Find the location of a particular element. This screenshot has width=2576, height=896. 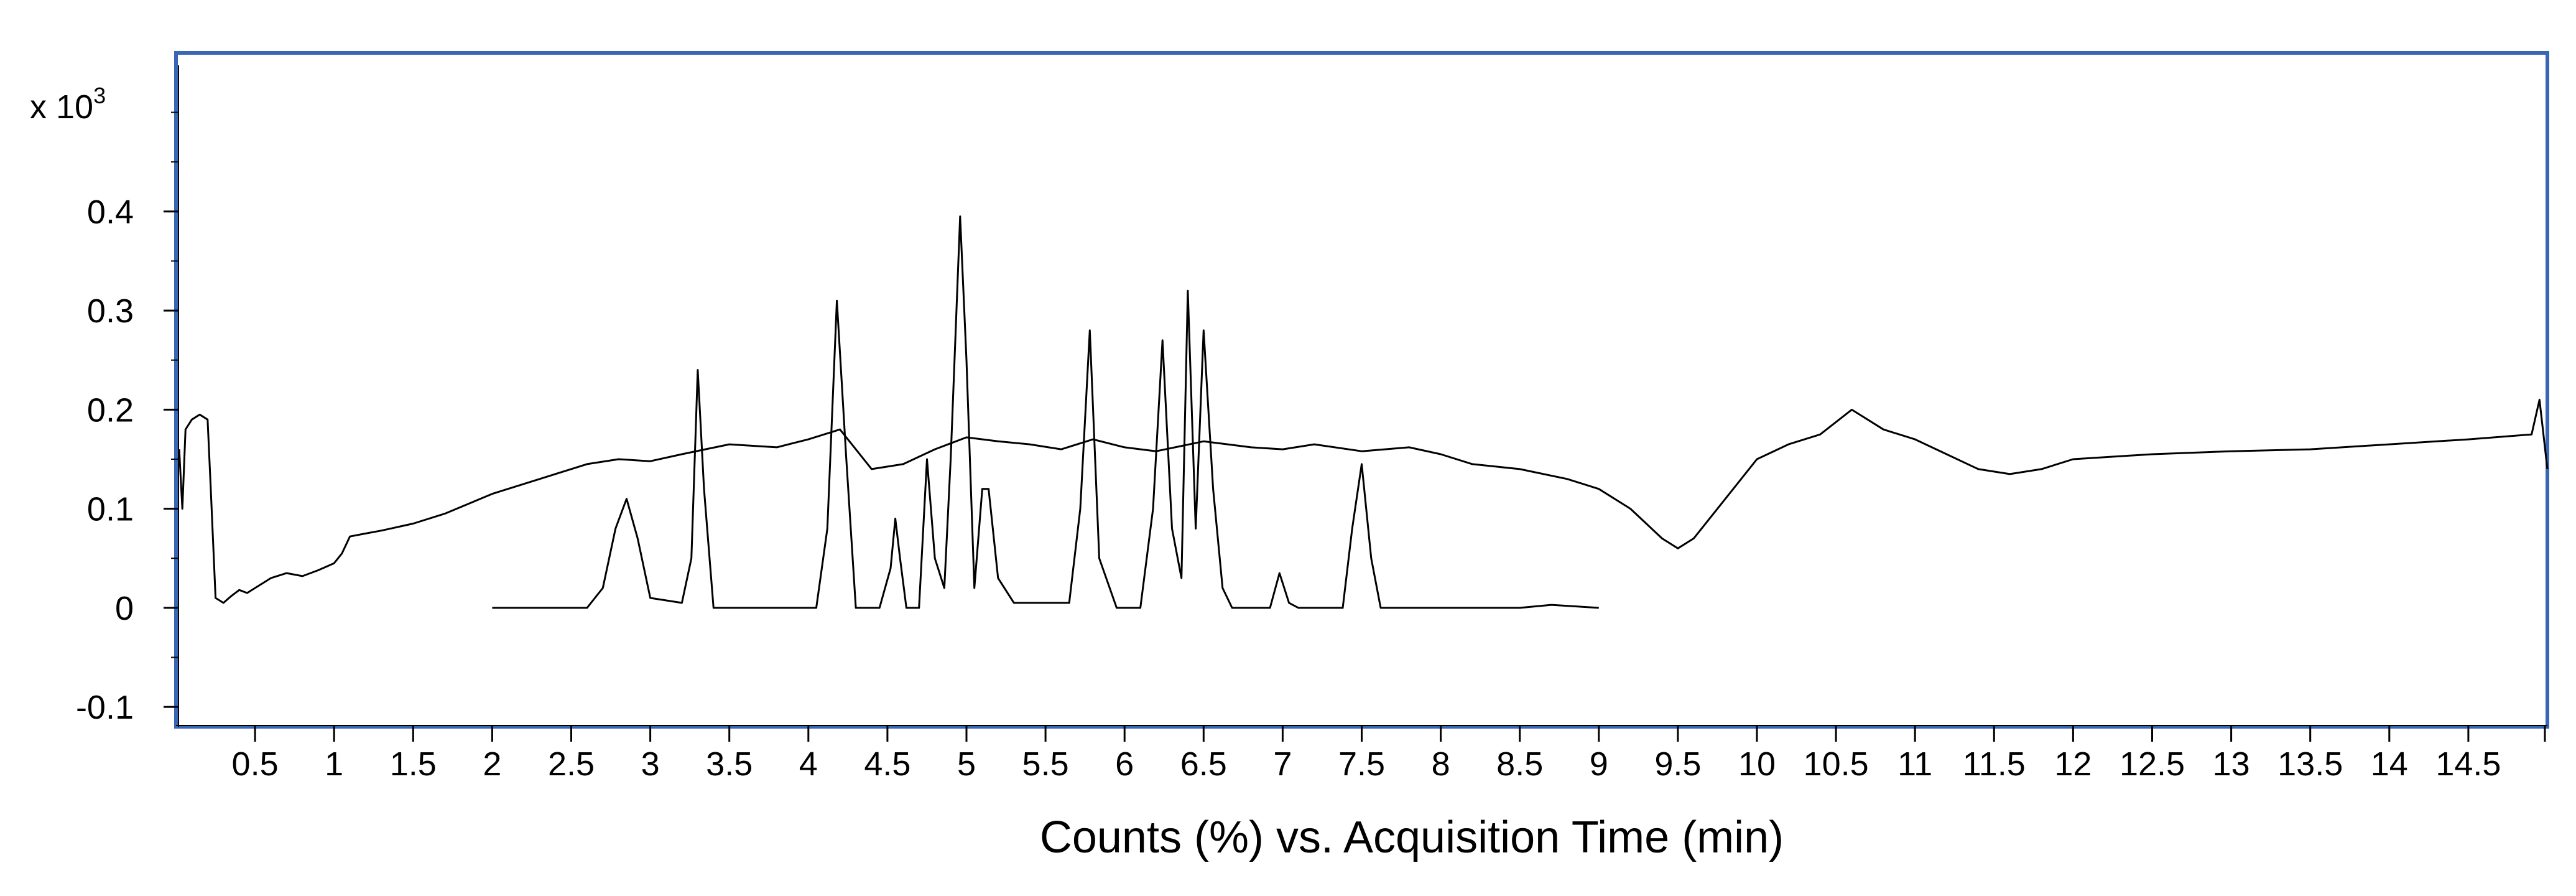

x-tick-label: 0.5 is located at coordinates (255, 764).